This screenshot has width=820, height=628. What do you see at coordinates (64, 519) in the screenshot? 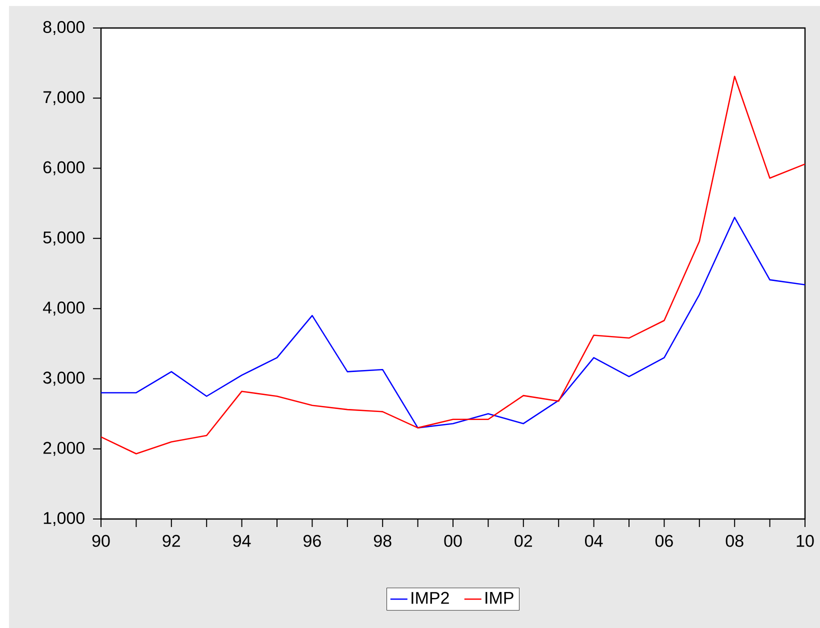
I see `y-tick-label: 1,000` at bounding box center [64, 519].